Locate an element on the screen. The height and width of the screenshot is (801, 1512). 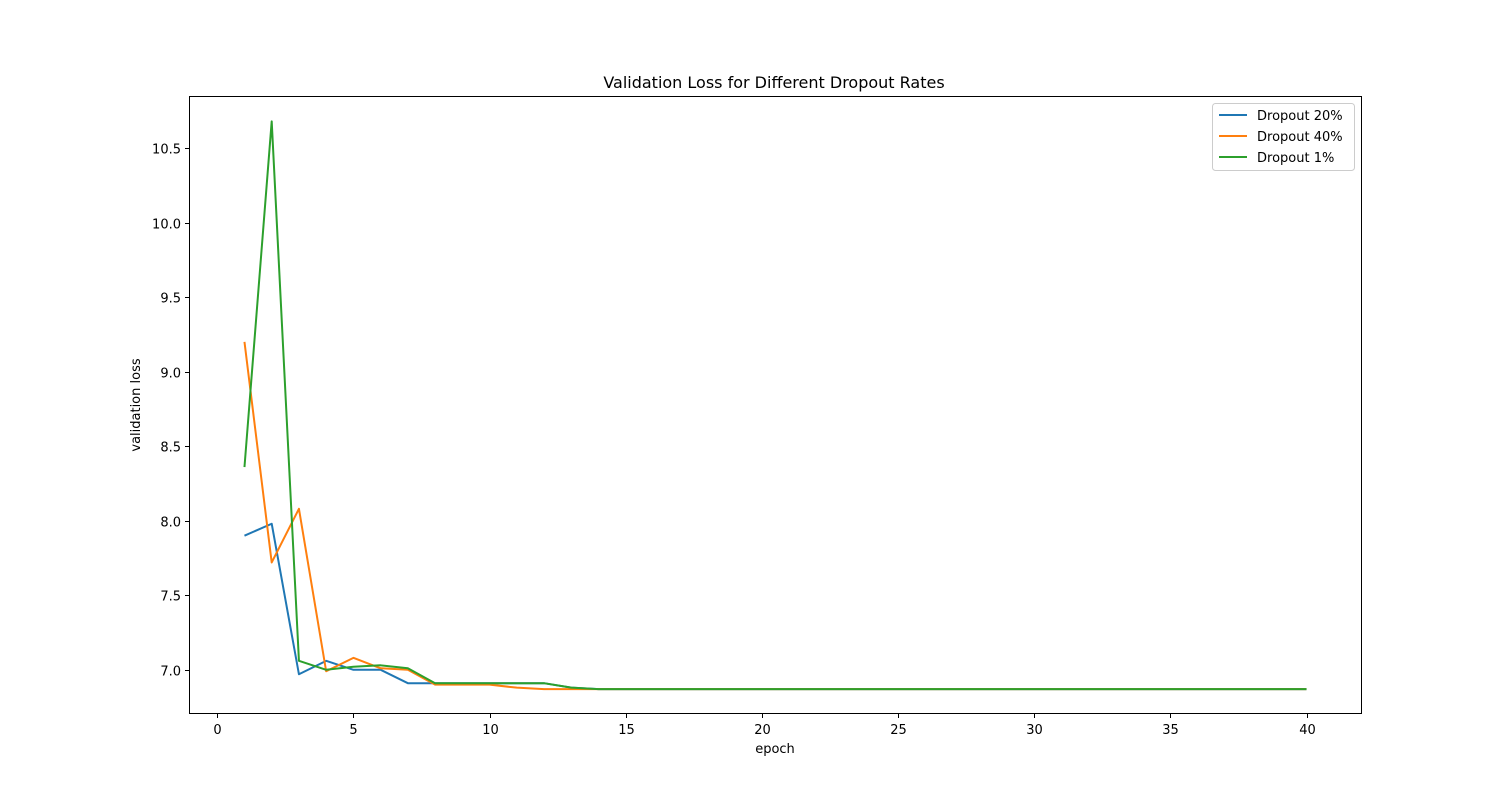
y-tick-label: 8.0 is located at coordinates (170, 523).